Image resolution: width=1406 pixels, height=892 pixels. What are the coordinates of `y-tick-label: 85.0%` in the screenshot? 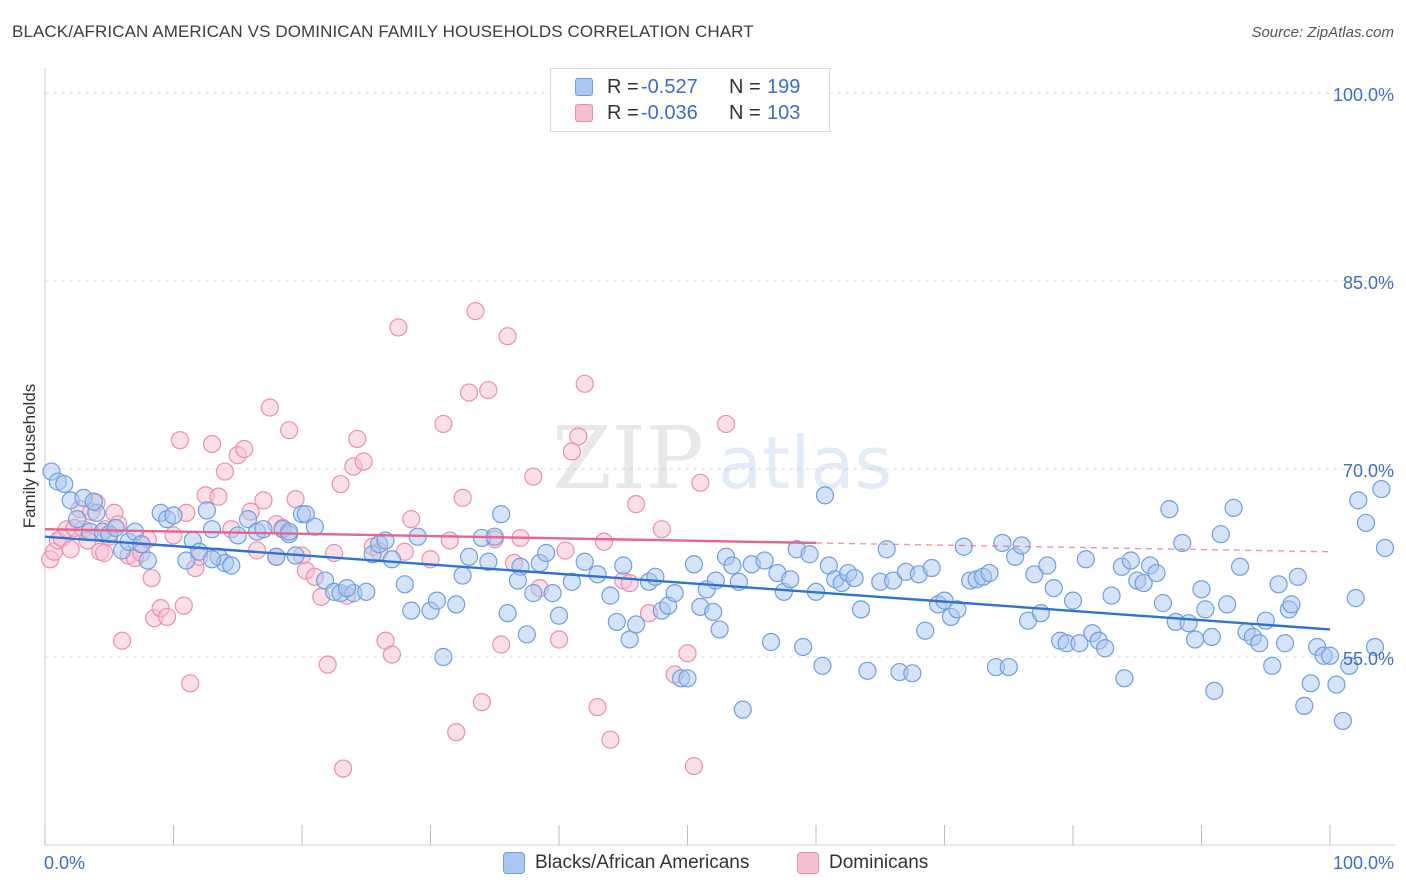 It's located at (1368, 283).